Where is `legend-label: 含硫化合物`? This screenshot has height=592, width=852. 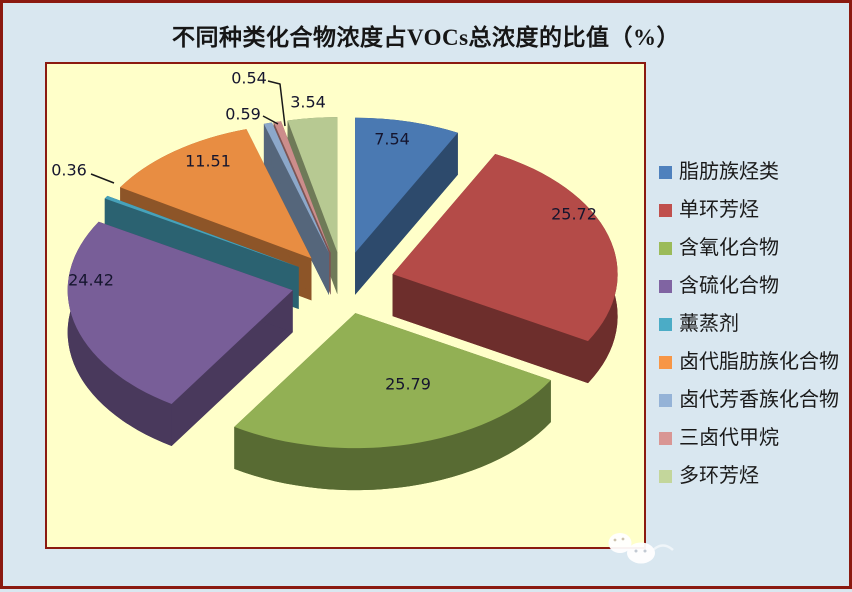
legend-label: 含硫化合物 is located at coordinates (729, 286).